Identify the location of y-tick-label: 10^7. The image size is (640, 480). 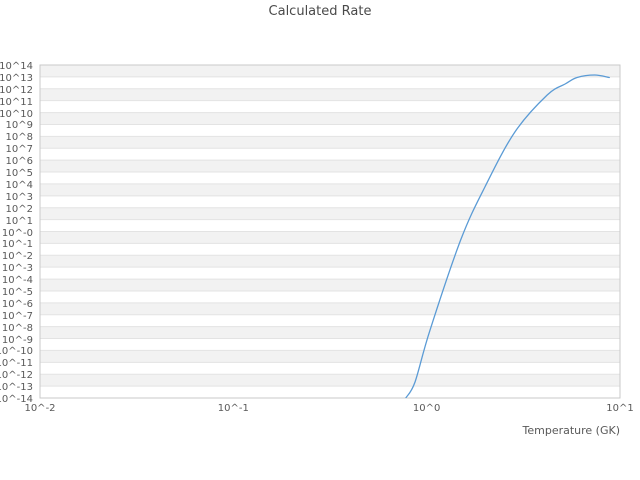
(19, 150).